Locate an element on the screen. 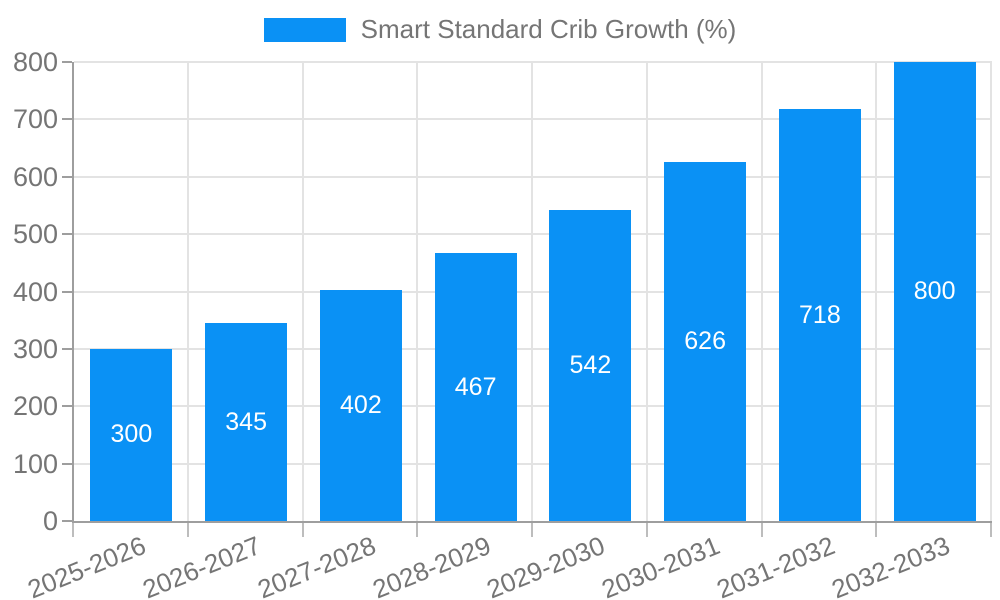  bar-2026-2027: 345 is located at coordinates (246, 422).